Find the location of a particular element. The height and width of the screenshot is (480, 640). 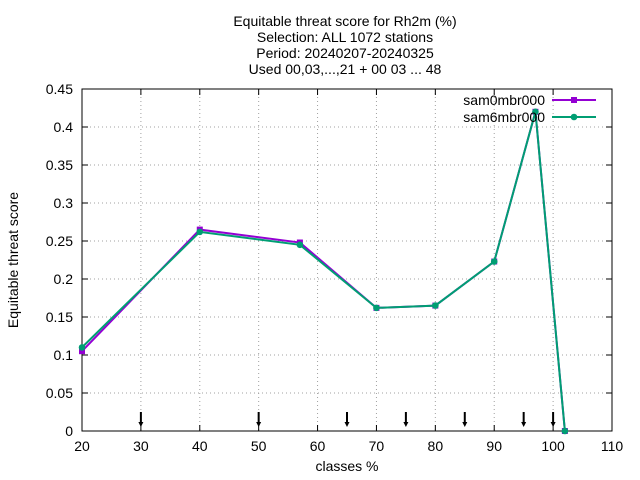

legend-label-sam6mbr000: sam6mbr000 is located at coordinates (504, 117).